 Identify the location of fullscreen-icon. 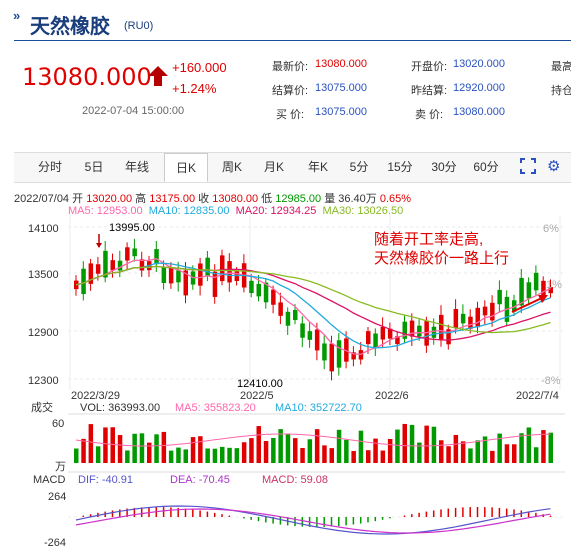
(528, 166).